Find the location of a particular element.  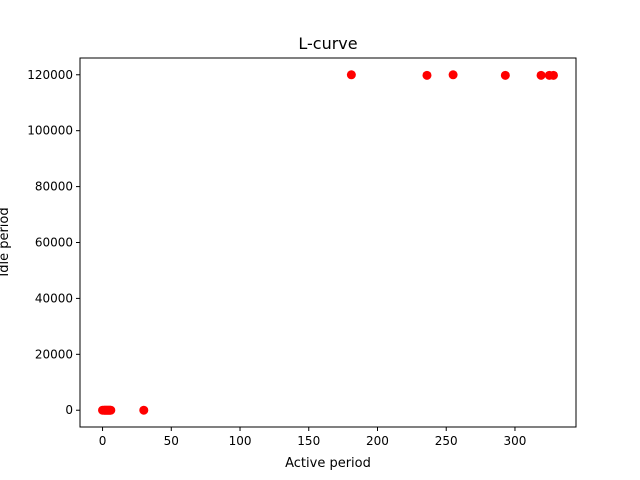

y-axis: 0 20000 40000 60000 80000 100000 120000 is located at coordinates (53, 242).